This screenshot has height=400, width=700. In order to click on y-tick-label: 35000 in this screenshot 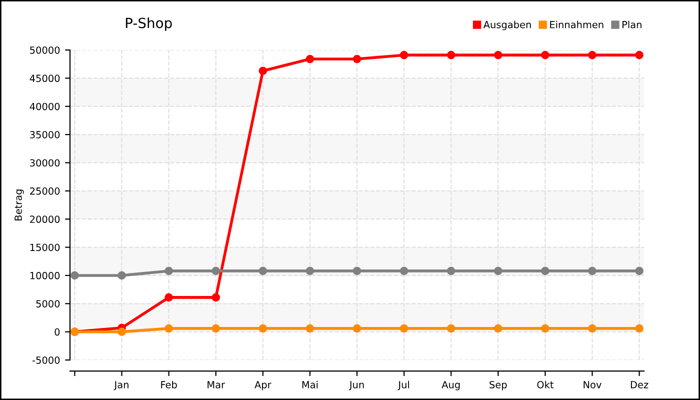, I will do `click(45, 134)`.